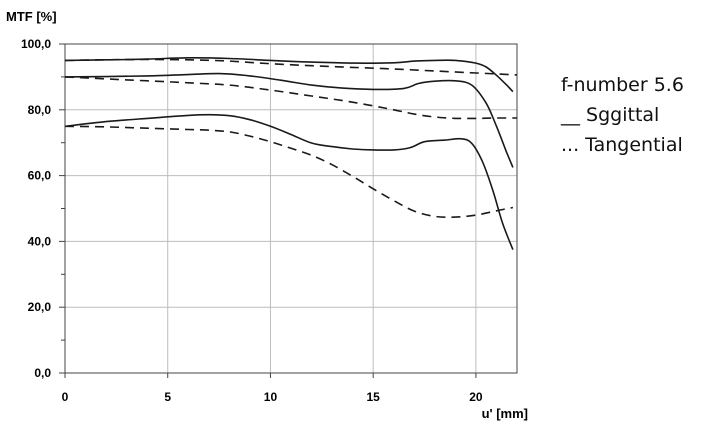 Image resolution: width=720 pixels, height=431 pixels. I want to click on tangential-curve-low, so click(289, 172).